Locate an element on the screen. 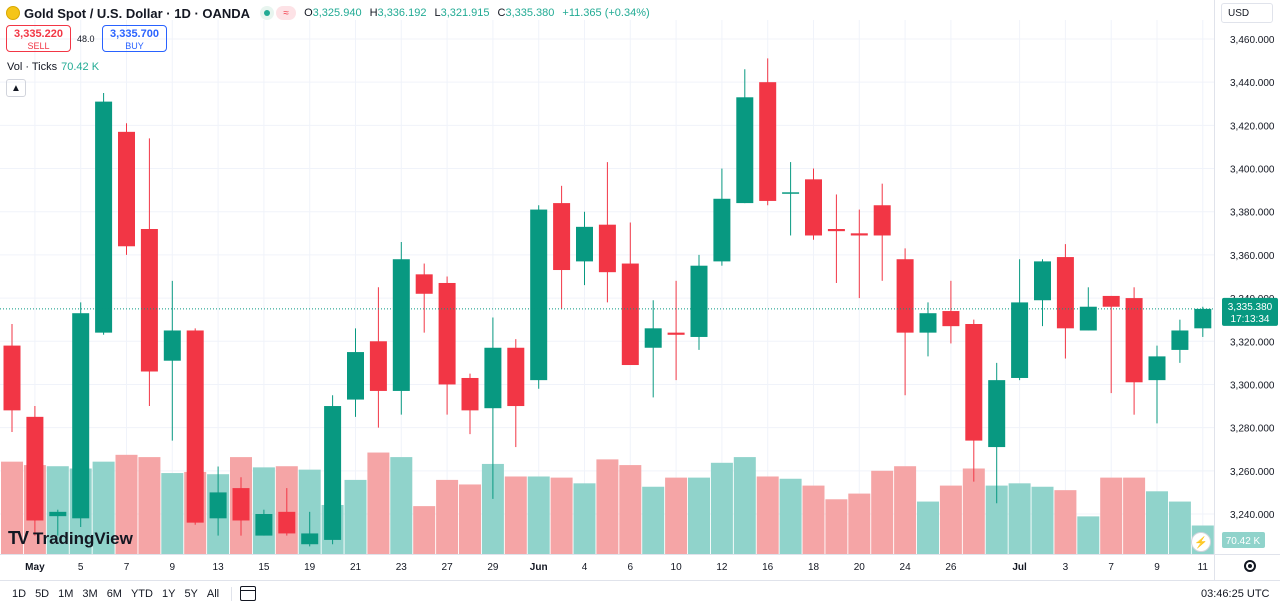  currency-selector: USD is located at coordinates (1247, 13).